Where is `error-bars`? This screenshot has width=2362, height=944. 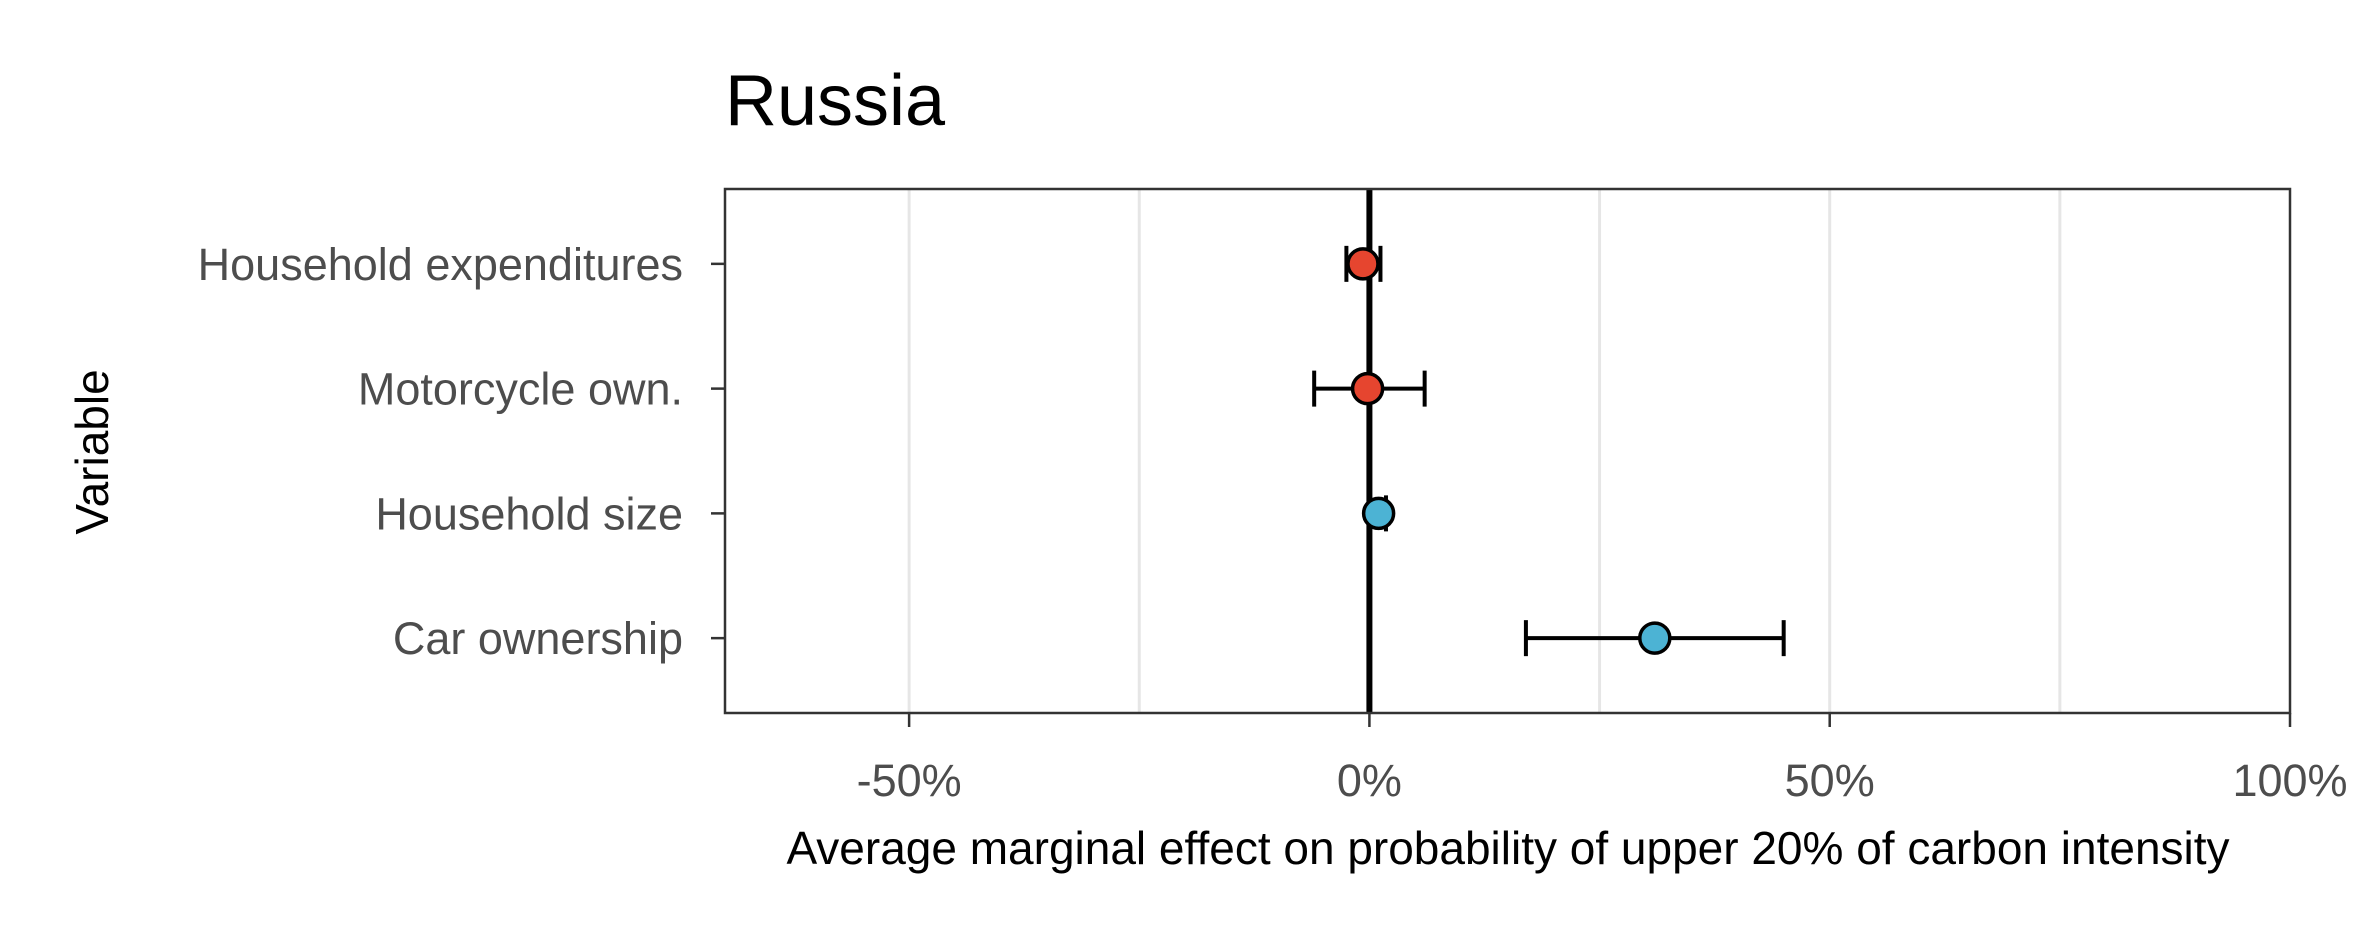
error-bars is located at coordinates (1549, 451).